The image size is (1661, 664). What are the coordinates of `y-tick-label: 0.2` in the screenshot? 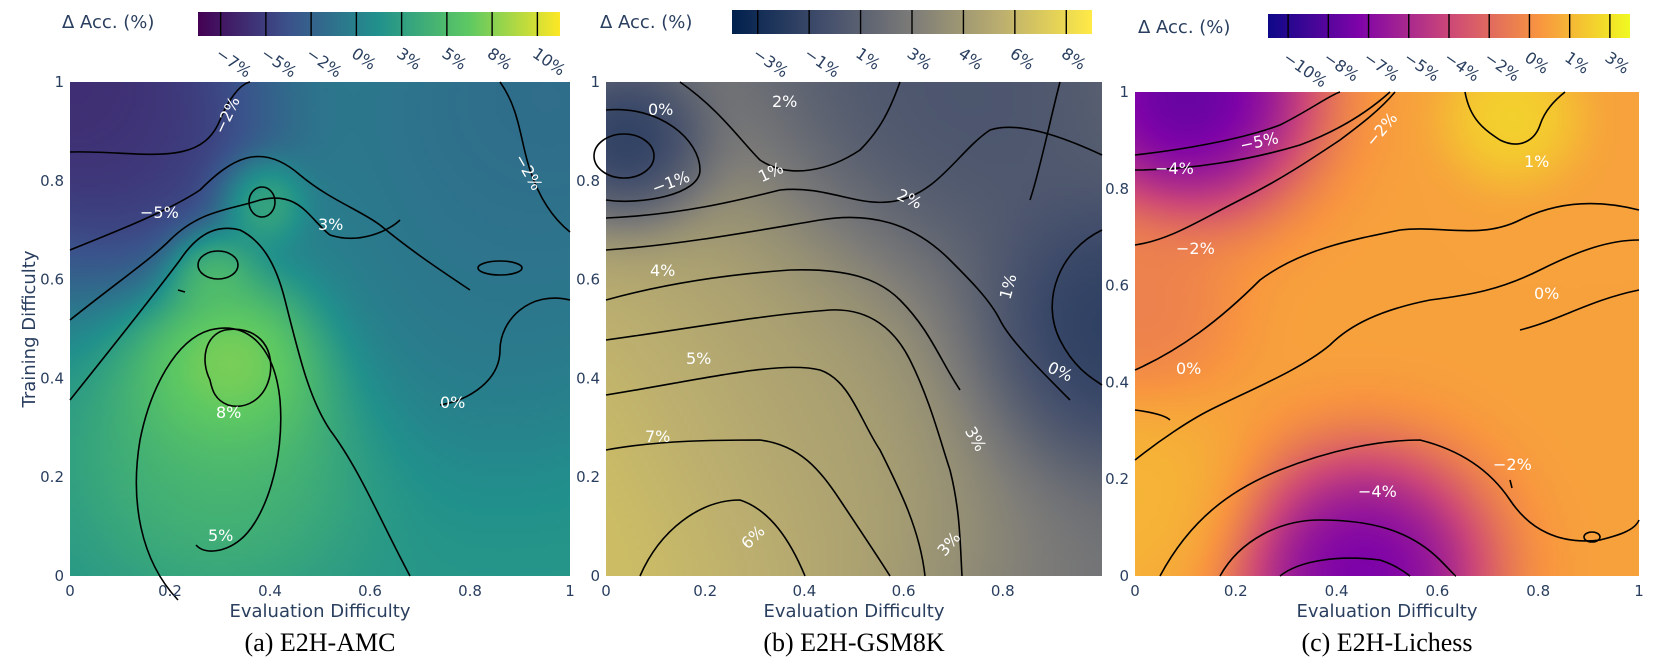 It's located at (588, 477).